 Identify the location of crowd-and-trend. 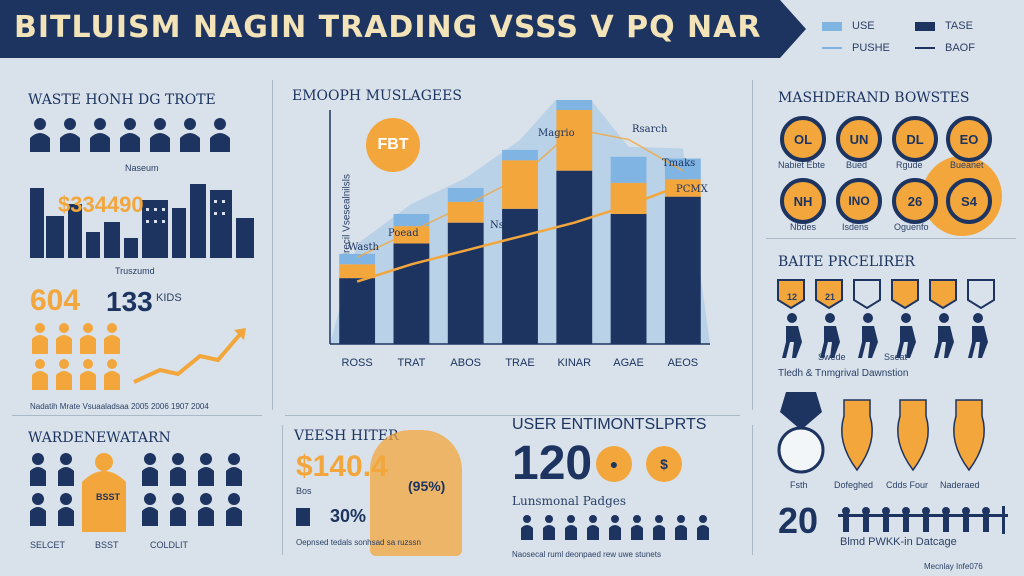
(139, 356).